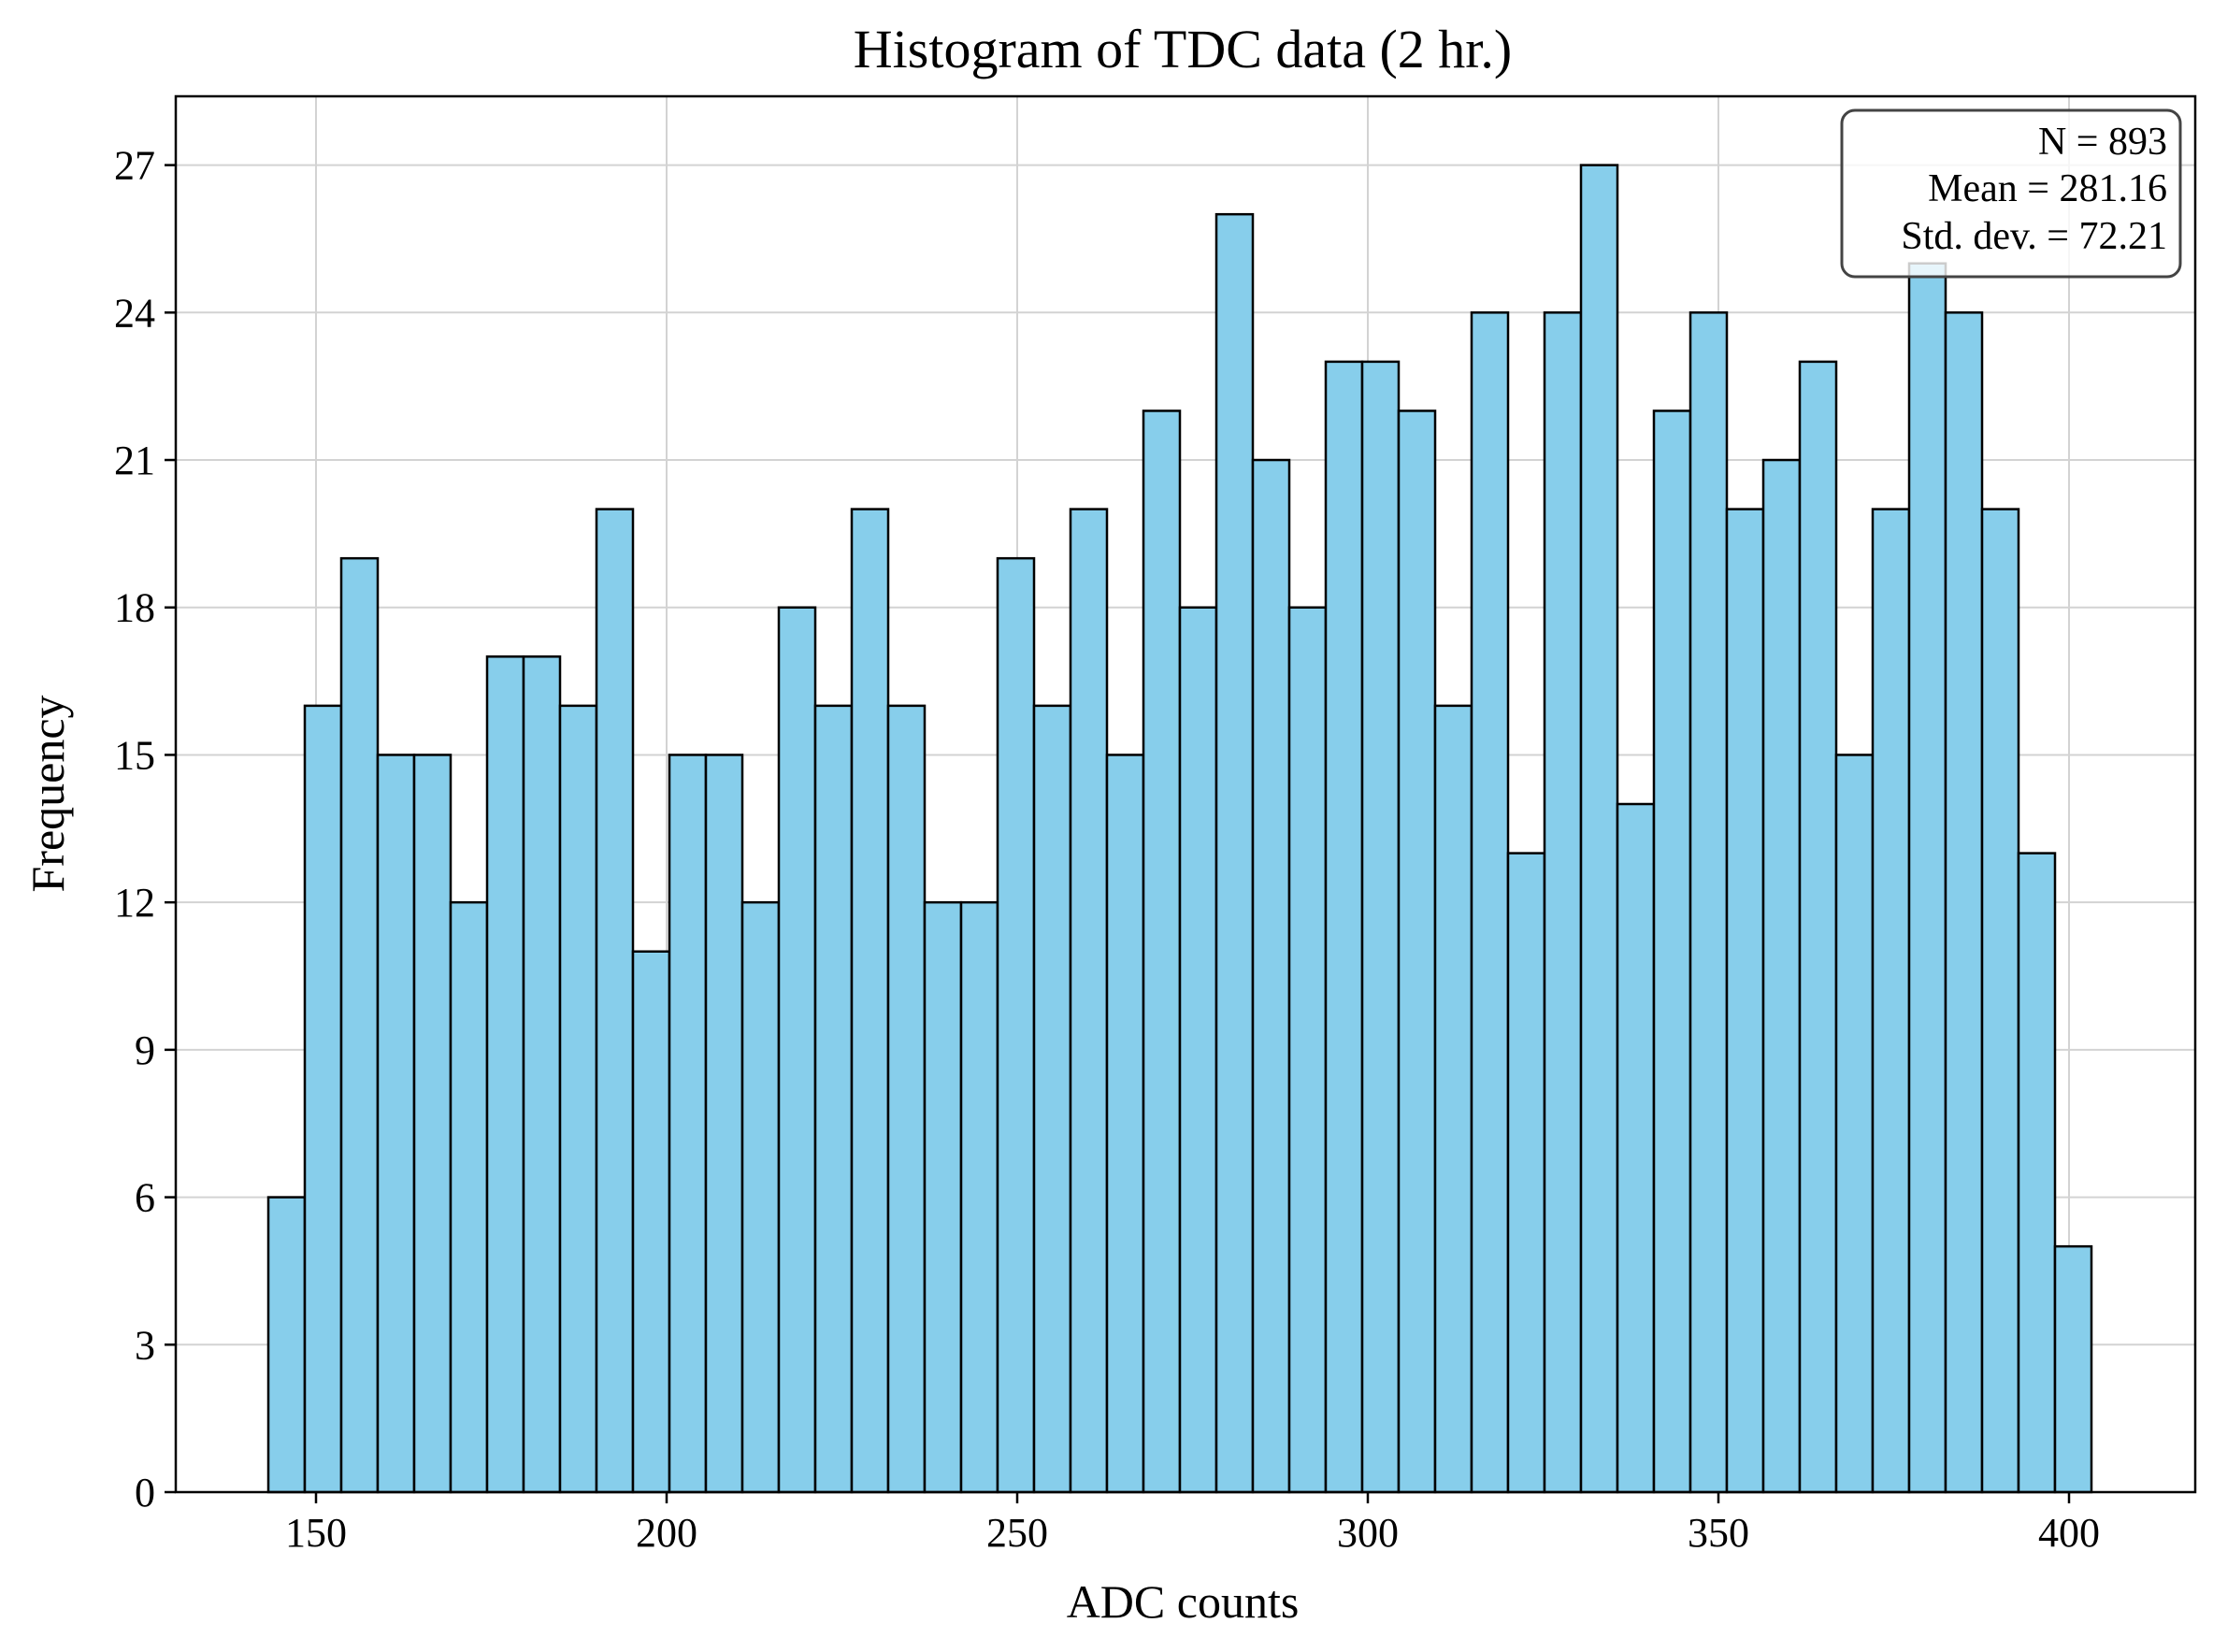 This screenshot has width=2213, height=1652. Describe the element at coordinates (134, 608) in the screenshot. I see `y-tick-label-6: 18` at that location.